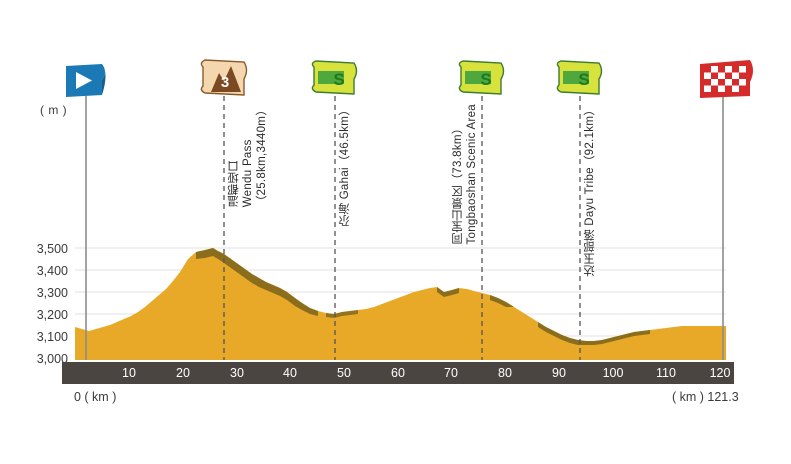 The height and width of the screenshot is (464, 791). What do you see at coordinates (505, 373) in the screenshot?
I see `x-tick-80: 80` at bounding box center [505, 373].